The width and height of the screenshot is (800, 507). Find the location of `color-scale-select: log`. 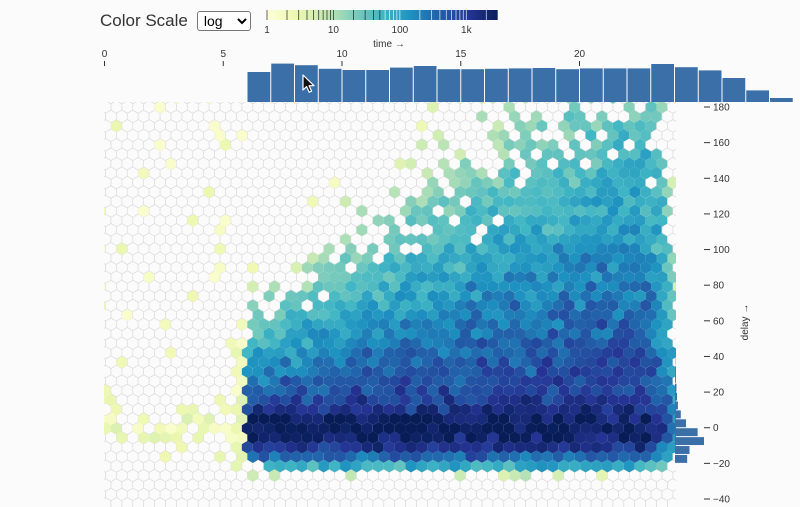

color-scale-select: log is located at coordinates (223, 21).